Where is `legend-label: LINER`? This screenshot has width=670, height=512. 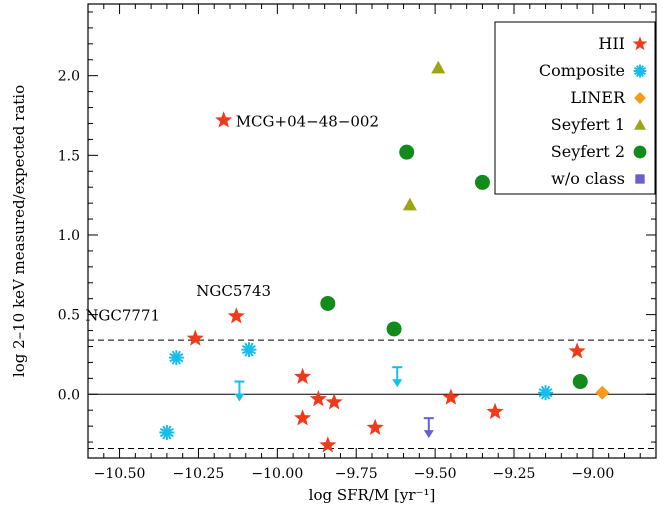 legend-label: LINER is located at coordinates (598, 97).